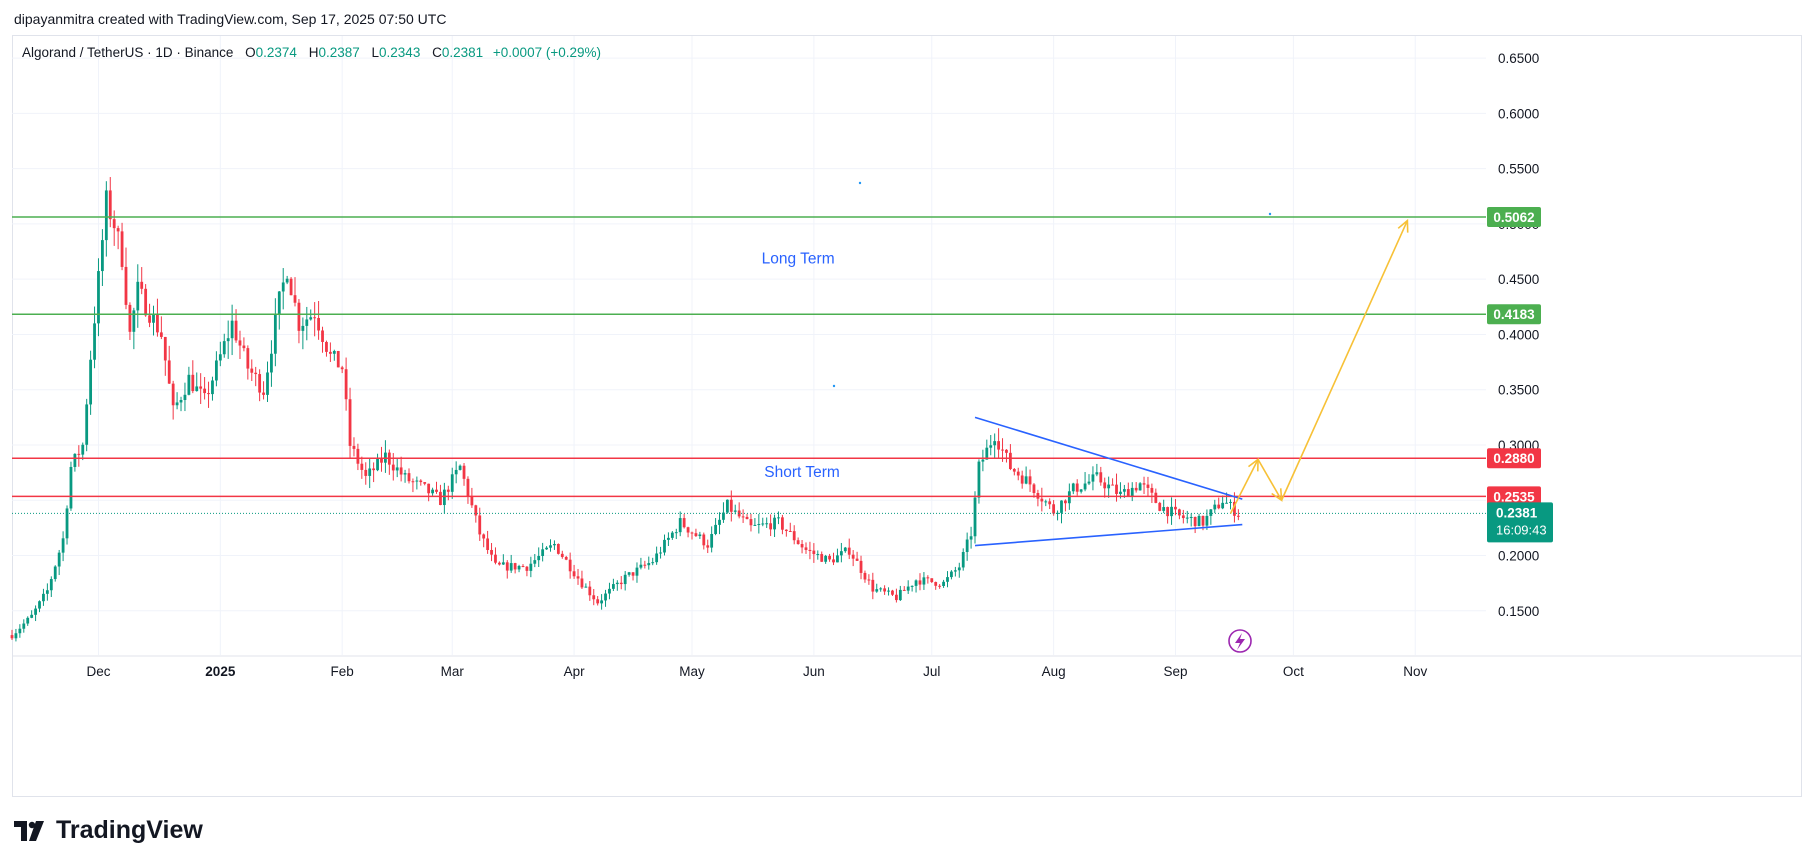 This screenshot has height=868, width=1814. What do you see at coordinates (1108, 535) in the screenshot?
I see `trendline` at bounding box center [1108, 535].